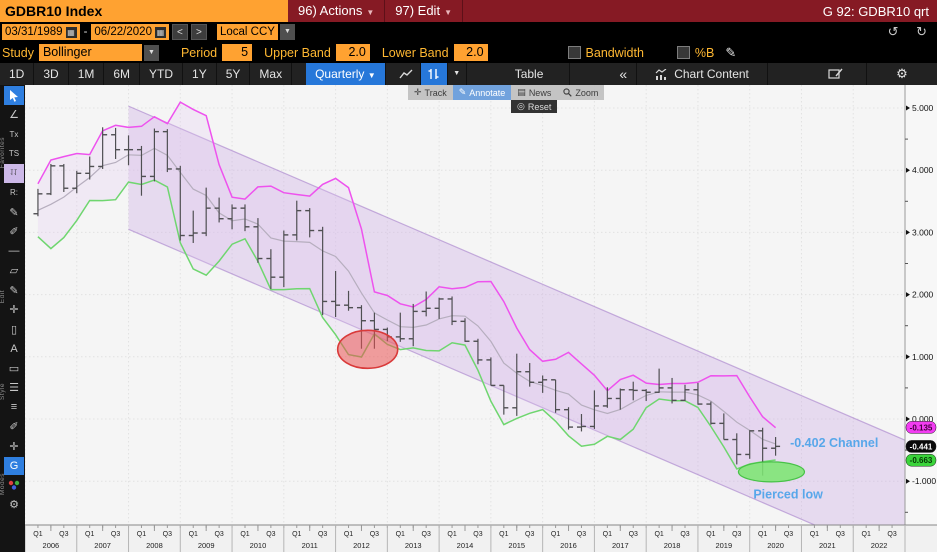  I want to click on delete-tool: ▯, so click(14, 329).